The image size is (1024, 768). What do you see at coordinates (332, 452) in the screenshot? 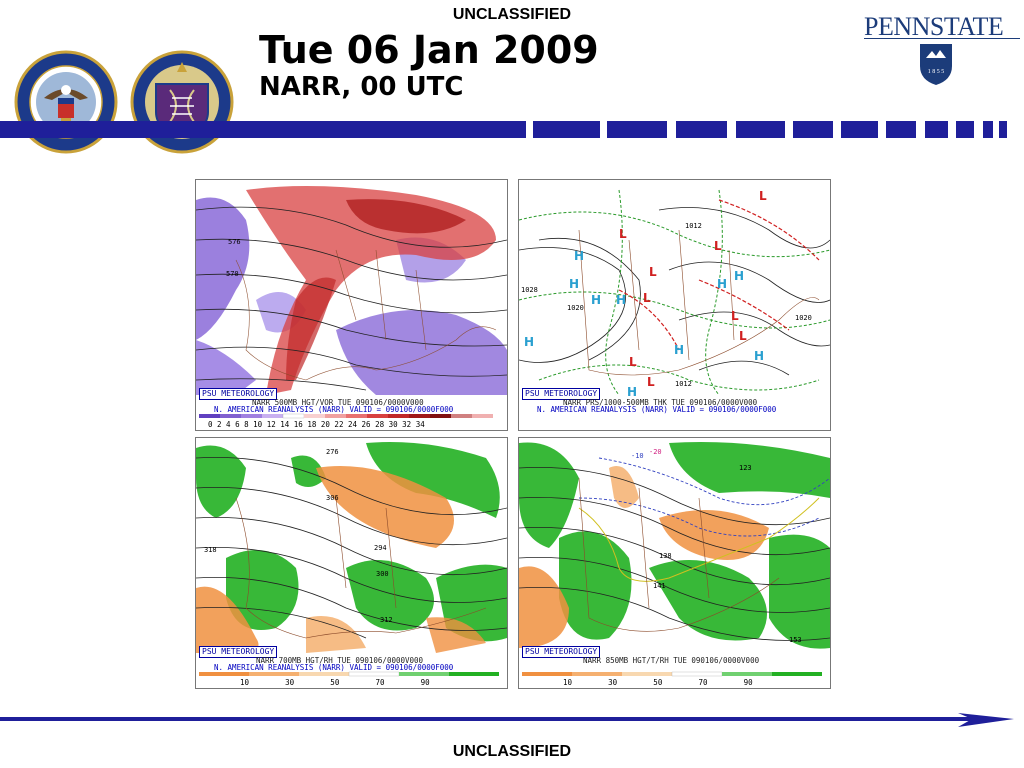
I see `contour-label: 276` at bounding box center [332, 452].